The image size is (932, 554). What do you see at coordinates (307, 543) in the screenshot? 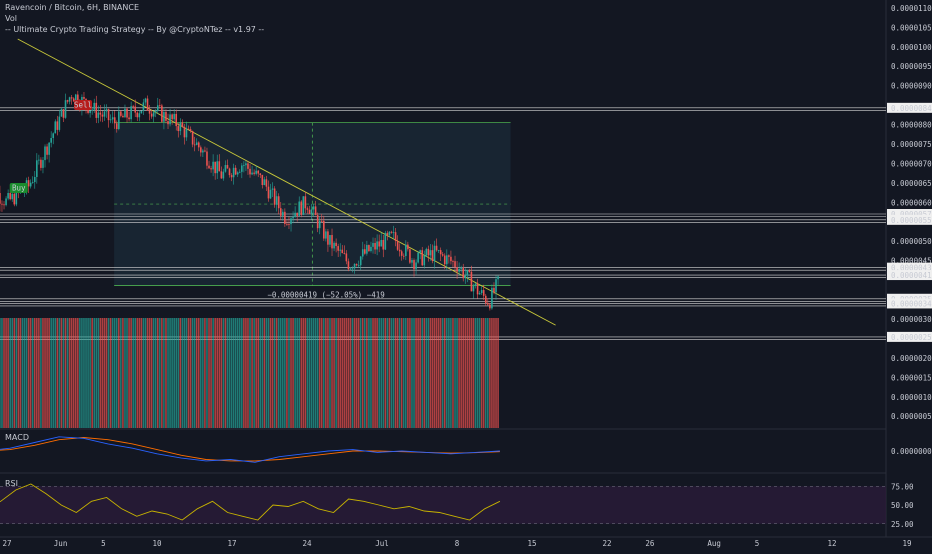
I see `time-tick-label: 24` at bounding box center [307, 543].